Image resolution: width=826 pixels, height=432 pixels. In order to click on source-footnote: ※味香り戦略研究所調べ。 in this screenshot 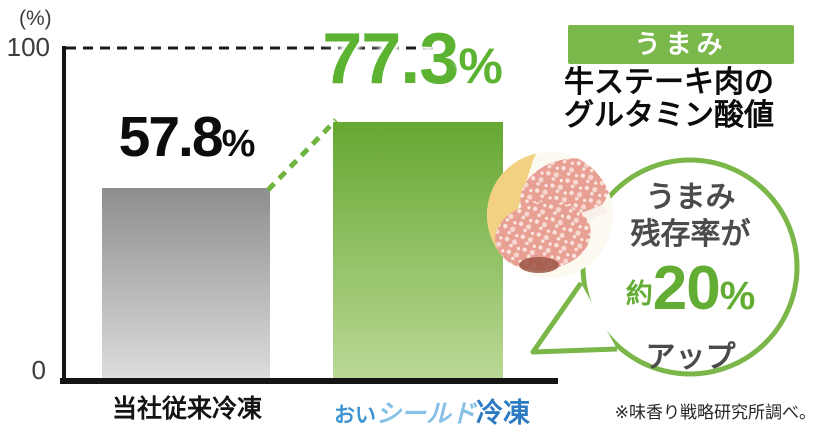, I will do `click(715, 412)`.